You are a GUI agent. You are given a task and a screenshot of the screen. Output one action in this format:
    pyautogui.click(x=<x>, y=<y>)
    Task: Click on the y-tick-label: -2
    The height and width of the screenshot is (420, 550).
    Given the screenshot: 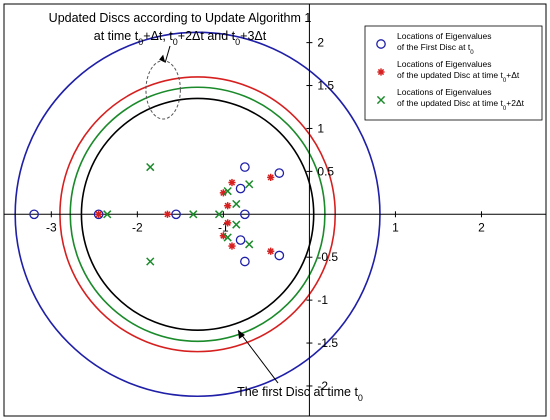 What is the action you would take?
    pyautogui.click(x=322, y=386)
    